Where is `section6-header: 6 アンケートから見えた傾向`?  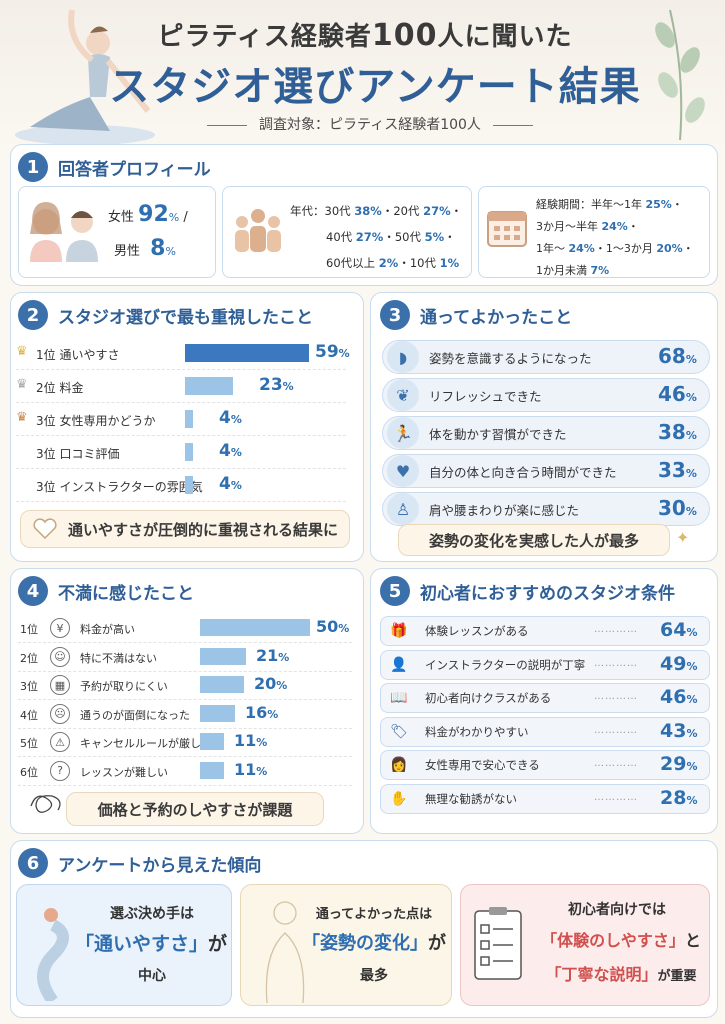
section6-header: 6 アンケートから見えた傾向 is located at coordinates (139, 863).